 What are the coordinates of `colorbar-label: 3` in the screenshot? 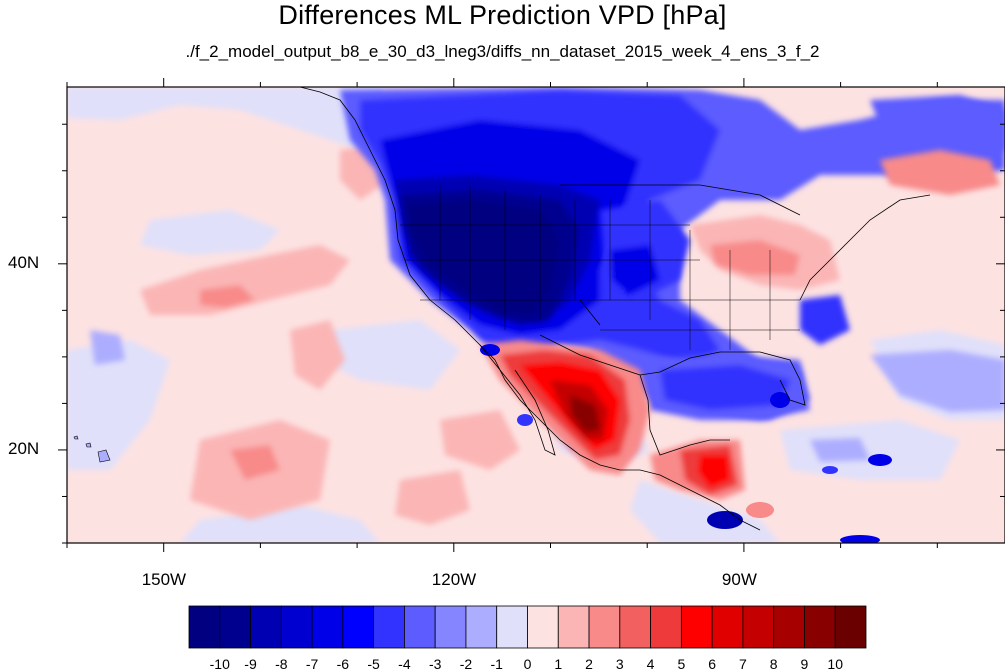 It's located at (619, 664).